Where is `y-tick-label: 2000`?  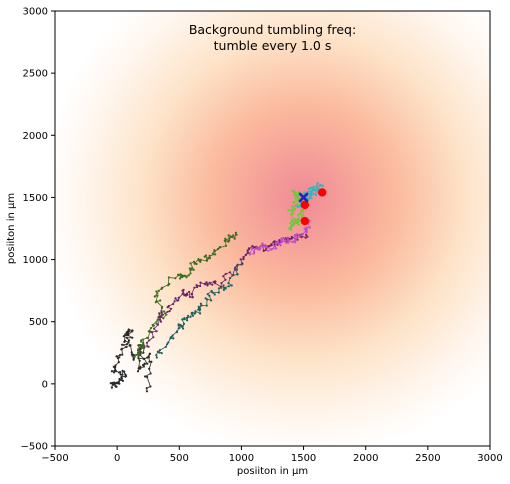 y-tick-label: 2000 is located at coordinates (35, 136).